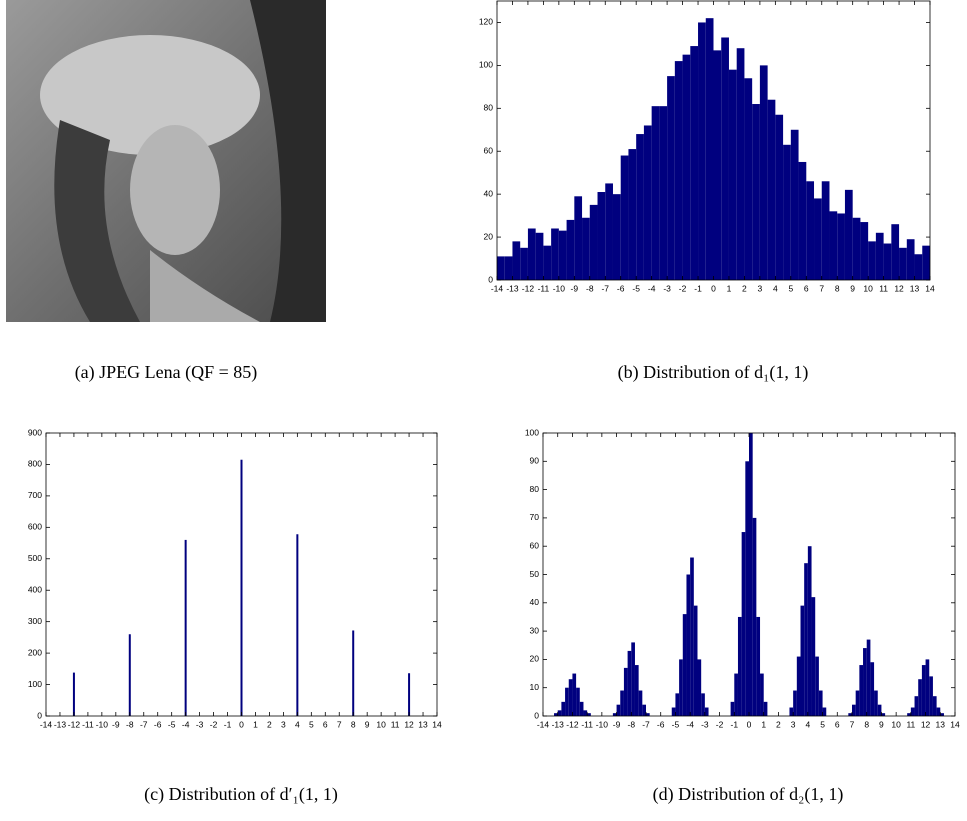  I want to click on y-tick-label: 80, so click(535, 489).